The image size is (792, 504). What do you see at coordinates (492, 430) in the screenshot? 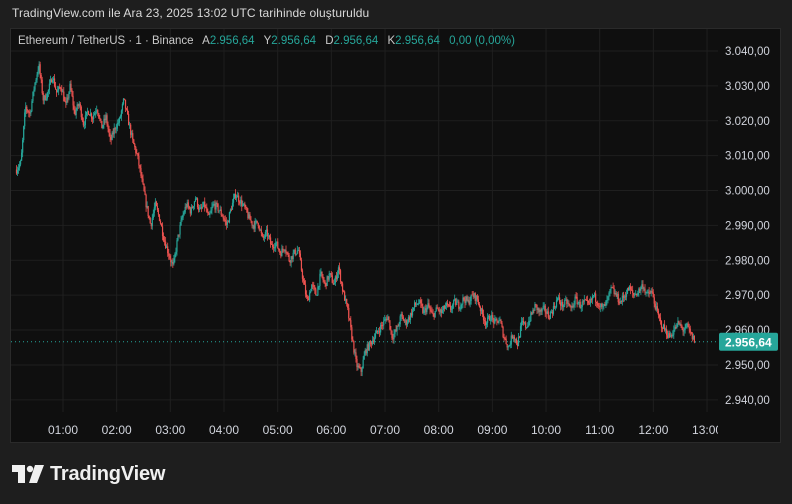
I see `x-tick-label: 09:00` at bounding box center [492, 430].